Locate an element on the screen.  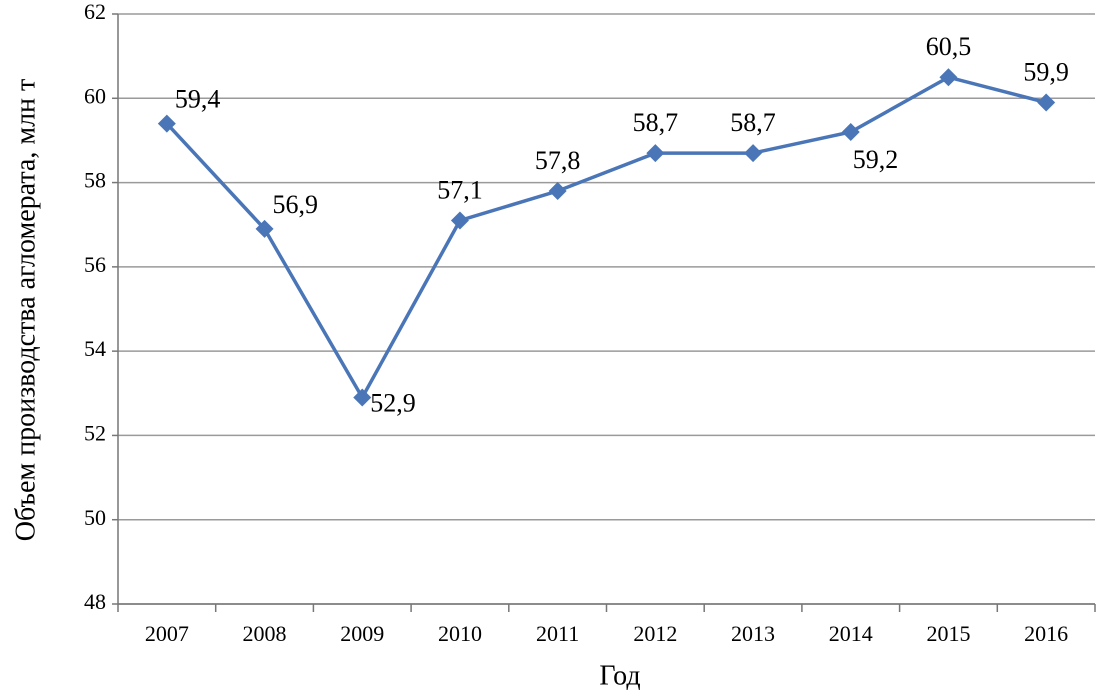
x-tick-label: 2011 is located at coordinates (557, 633).